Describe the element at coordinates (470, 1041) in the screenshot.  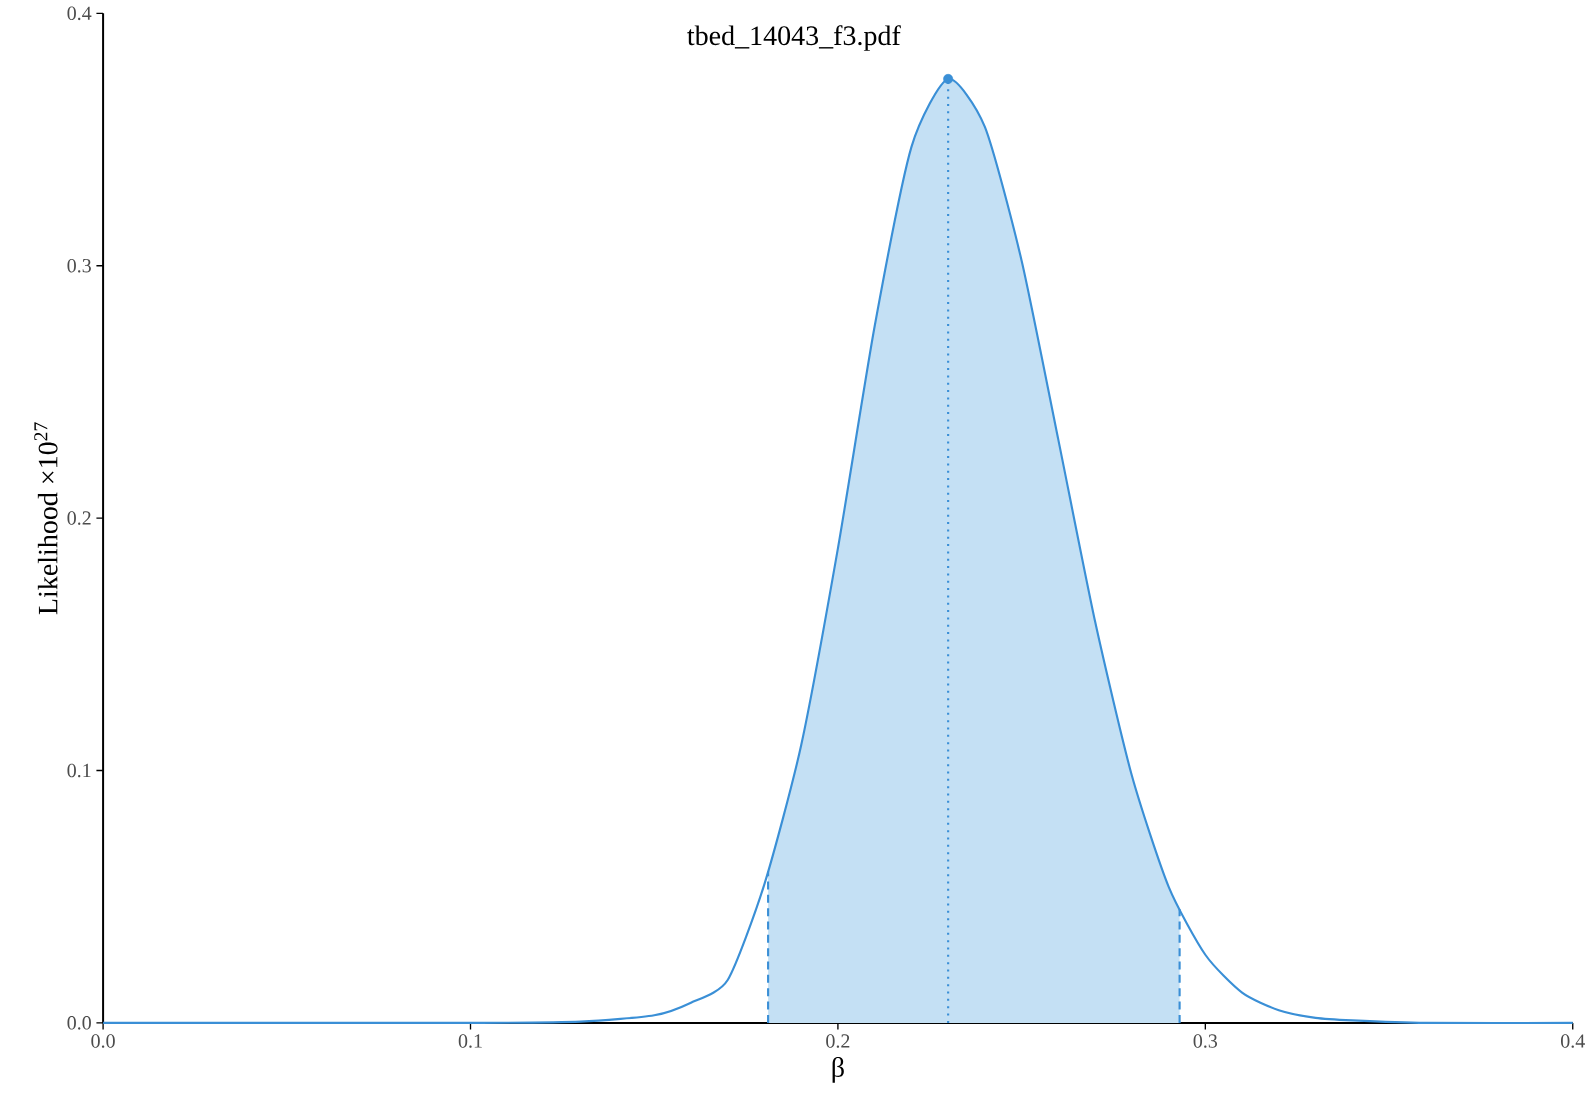
I see `x-tick-label: 0.1` at that location.